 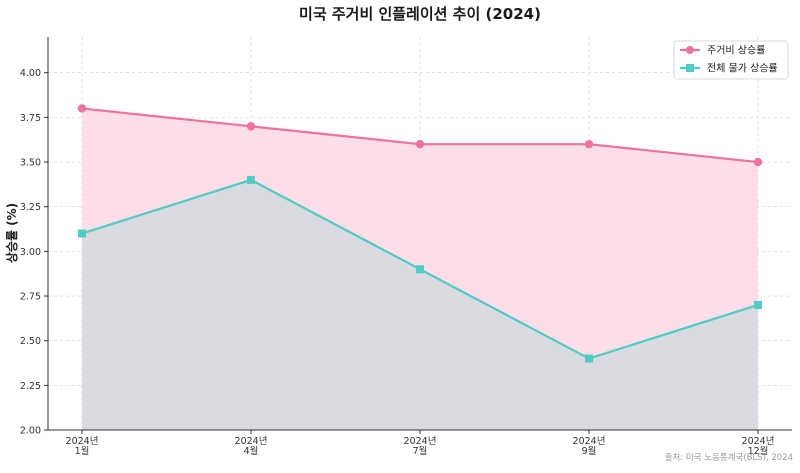 I want to click on y-tick-label: 2.25, so click(x=30, y=386).